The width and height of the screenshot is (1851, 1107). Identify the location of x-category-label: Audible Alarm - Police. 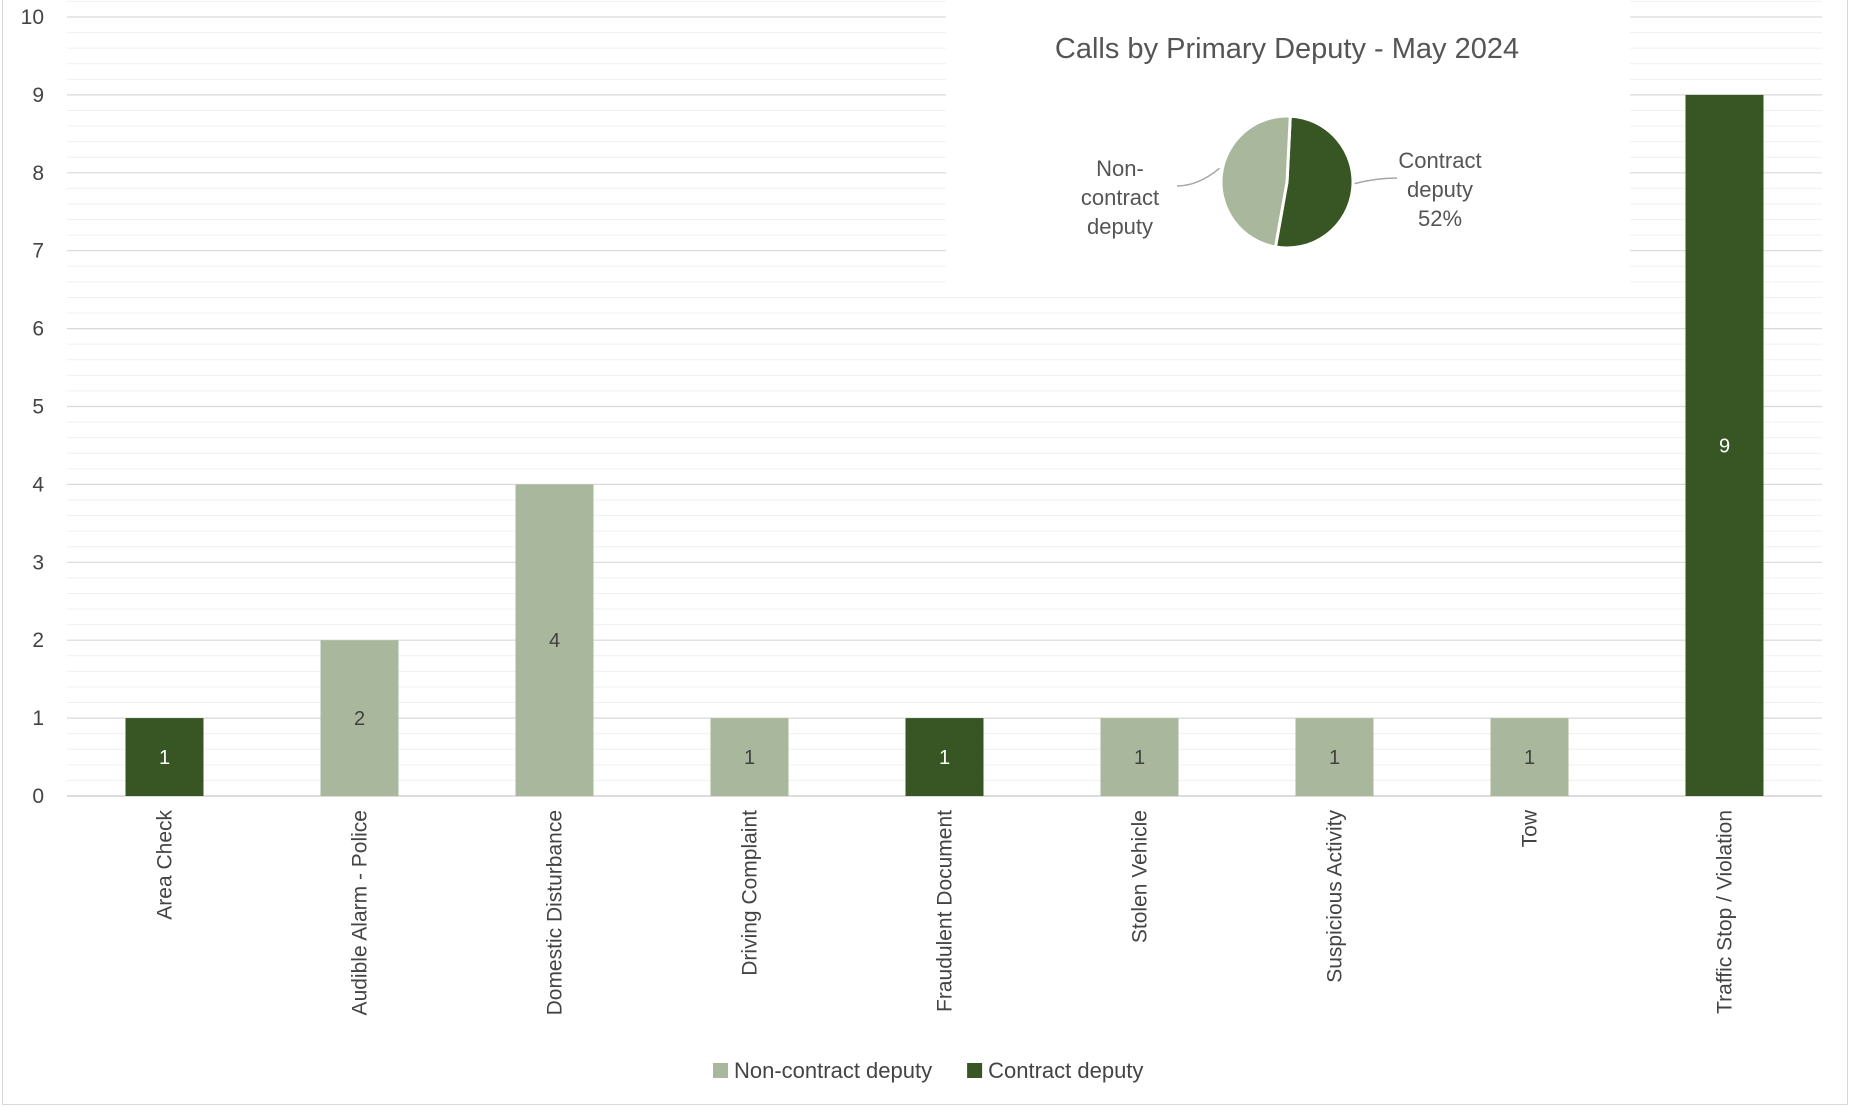
(360, 912).